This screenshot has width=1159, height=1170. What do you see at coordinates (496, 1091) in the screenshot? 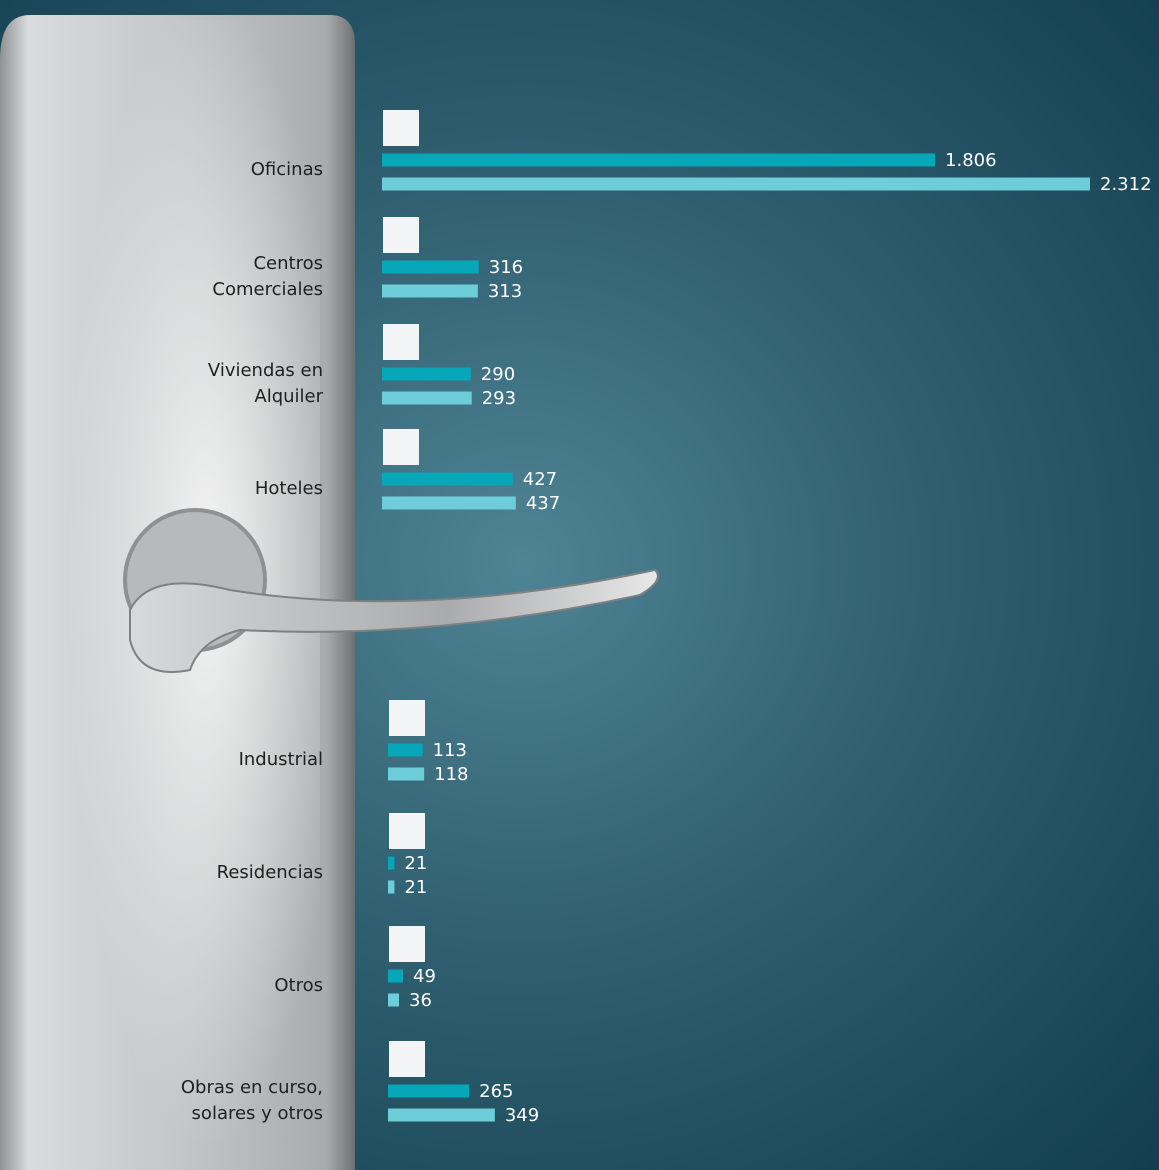
I see `value-label: 265` at bounding box center [496, 1091].